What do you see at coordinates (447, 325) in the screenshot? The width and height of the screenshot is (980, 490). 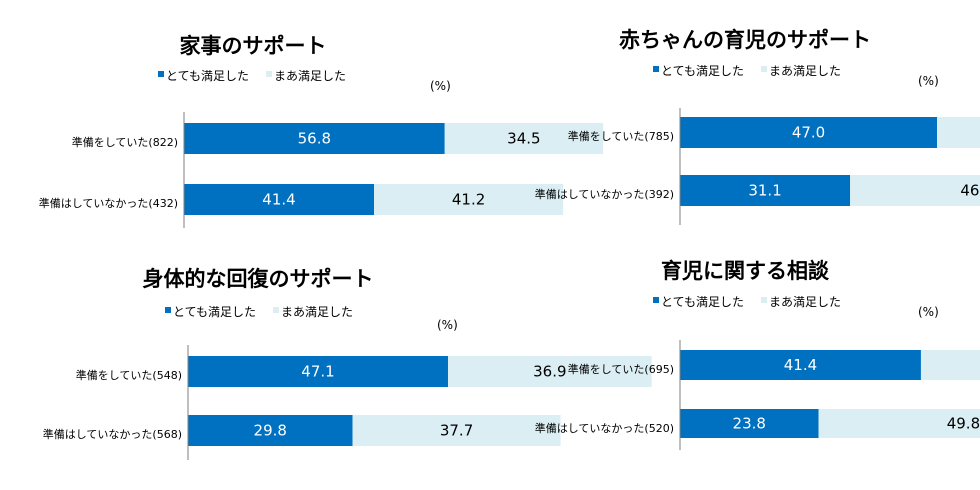 I see `chart-3-unit-label: (%)` at bounding box center [447, 325].